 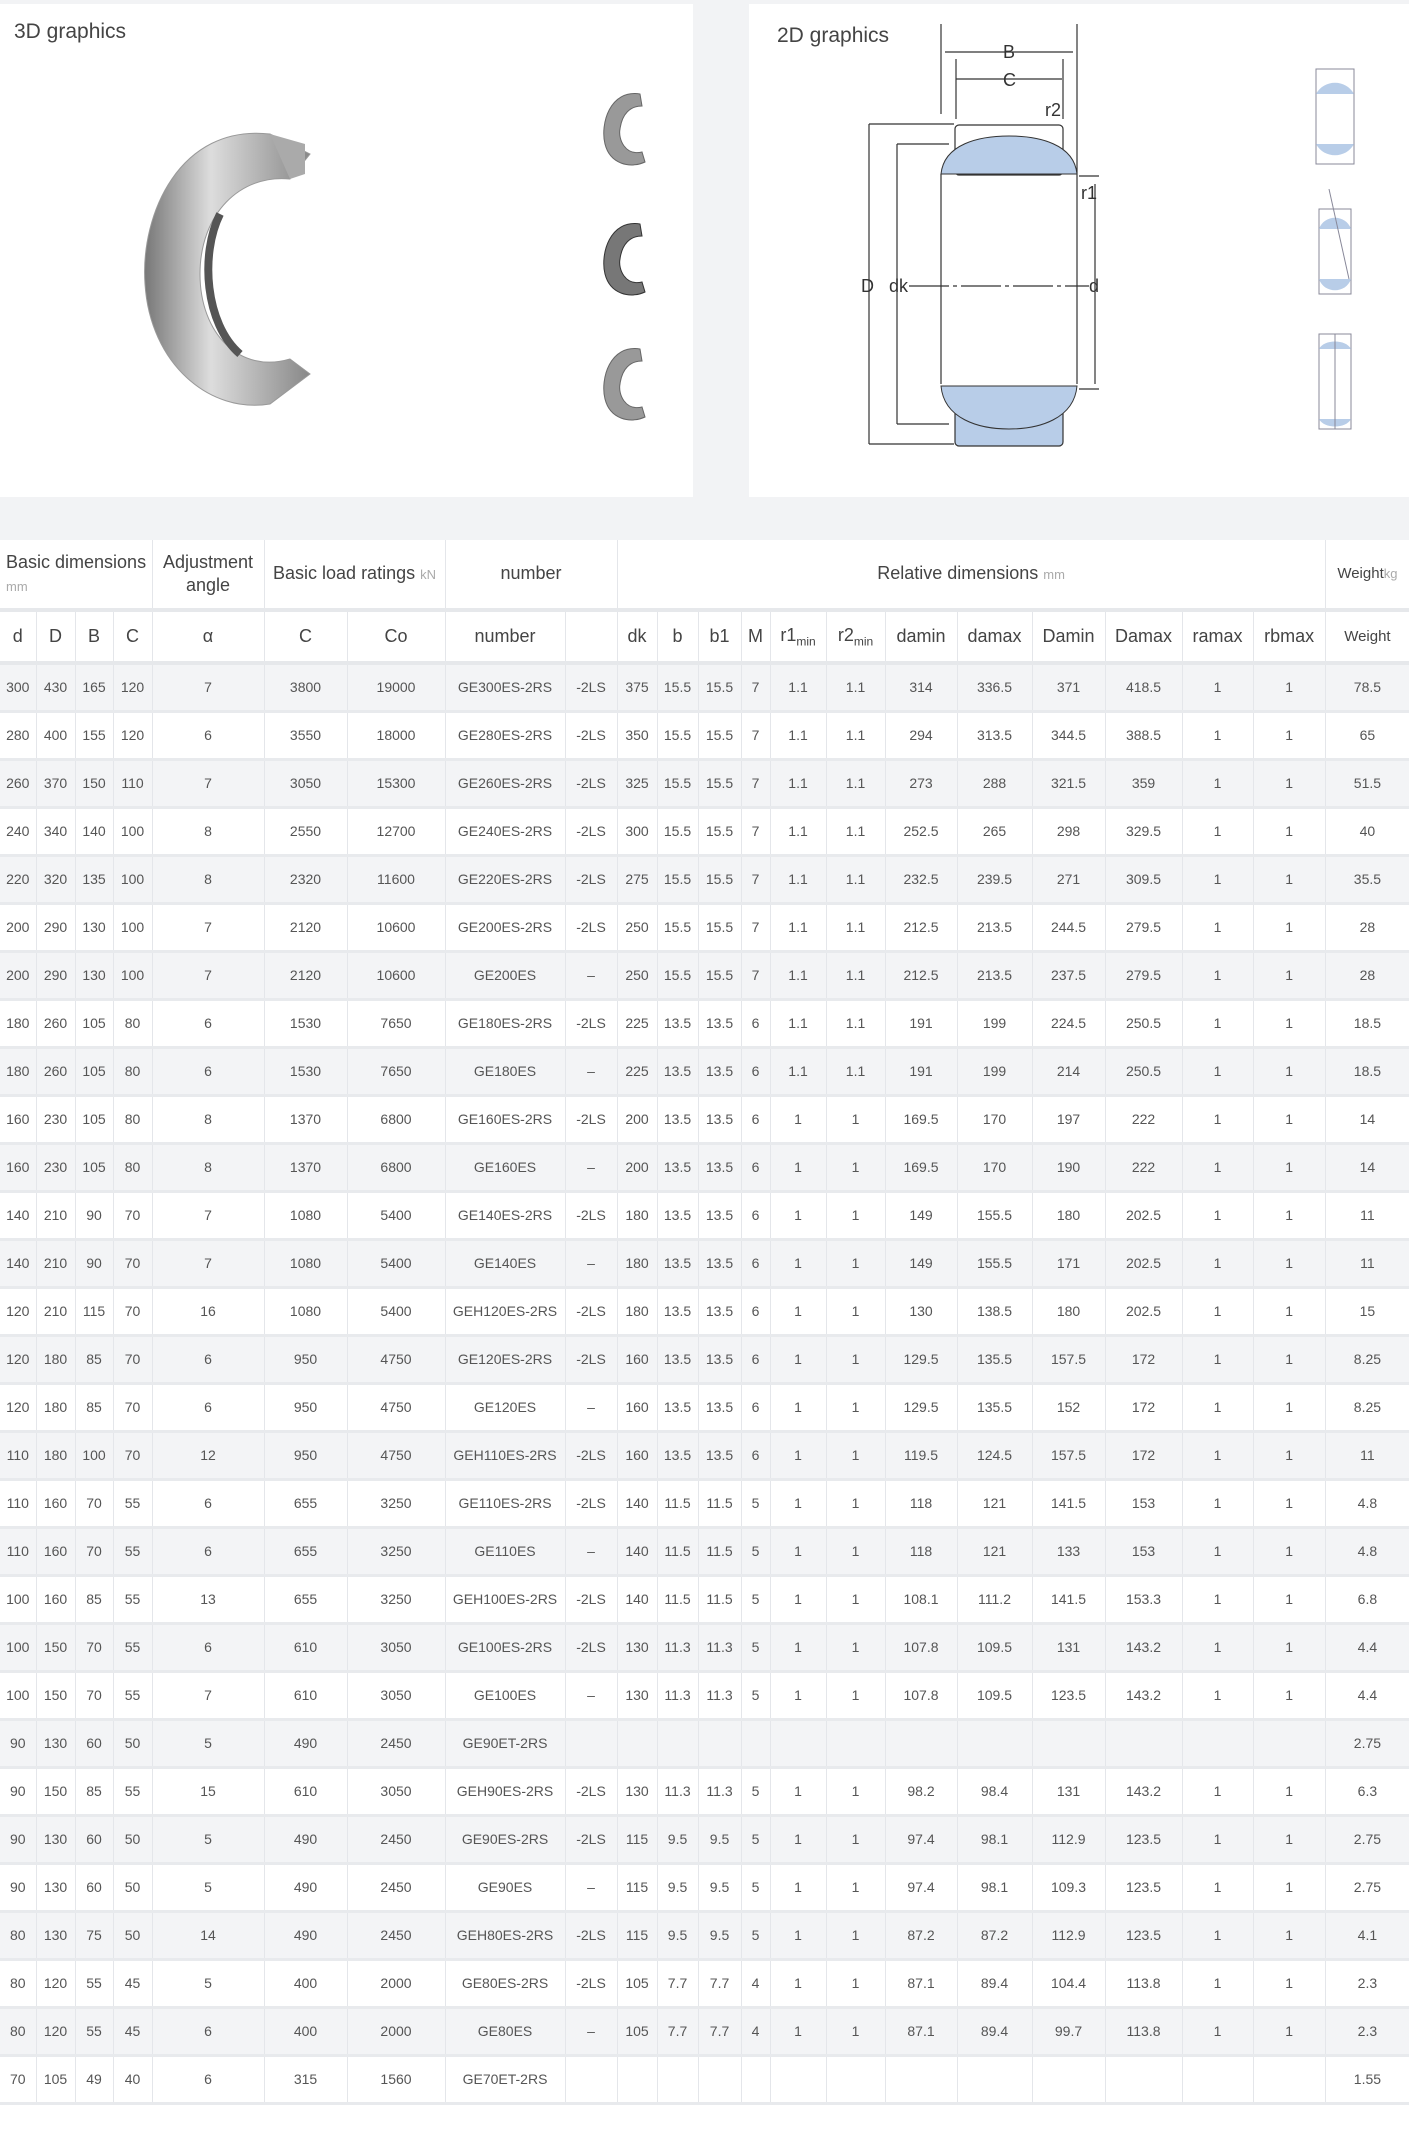 What do you see at coordinates (56, 688) in the screenshot?
I see `table-cell: 430` at bounding box center [56, 688].